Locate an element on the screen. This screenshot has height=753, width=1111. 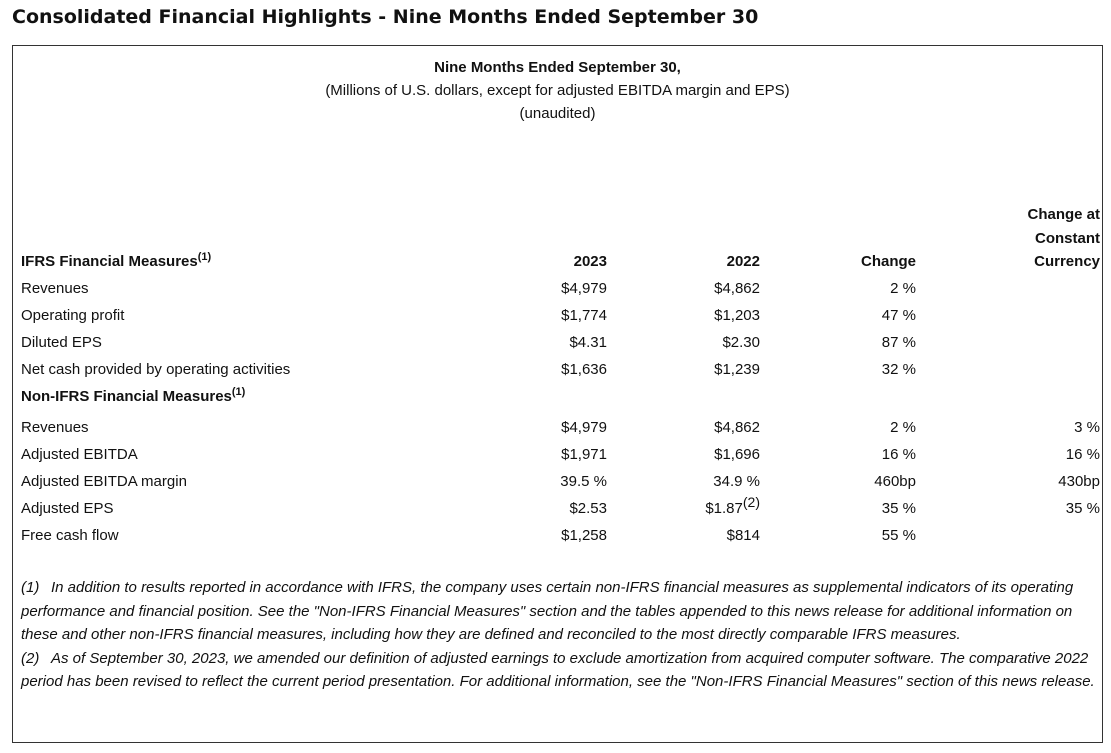
constant-currency-header: Change at Constant Currency is located at coordinates (1063, 238).